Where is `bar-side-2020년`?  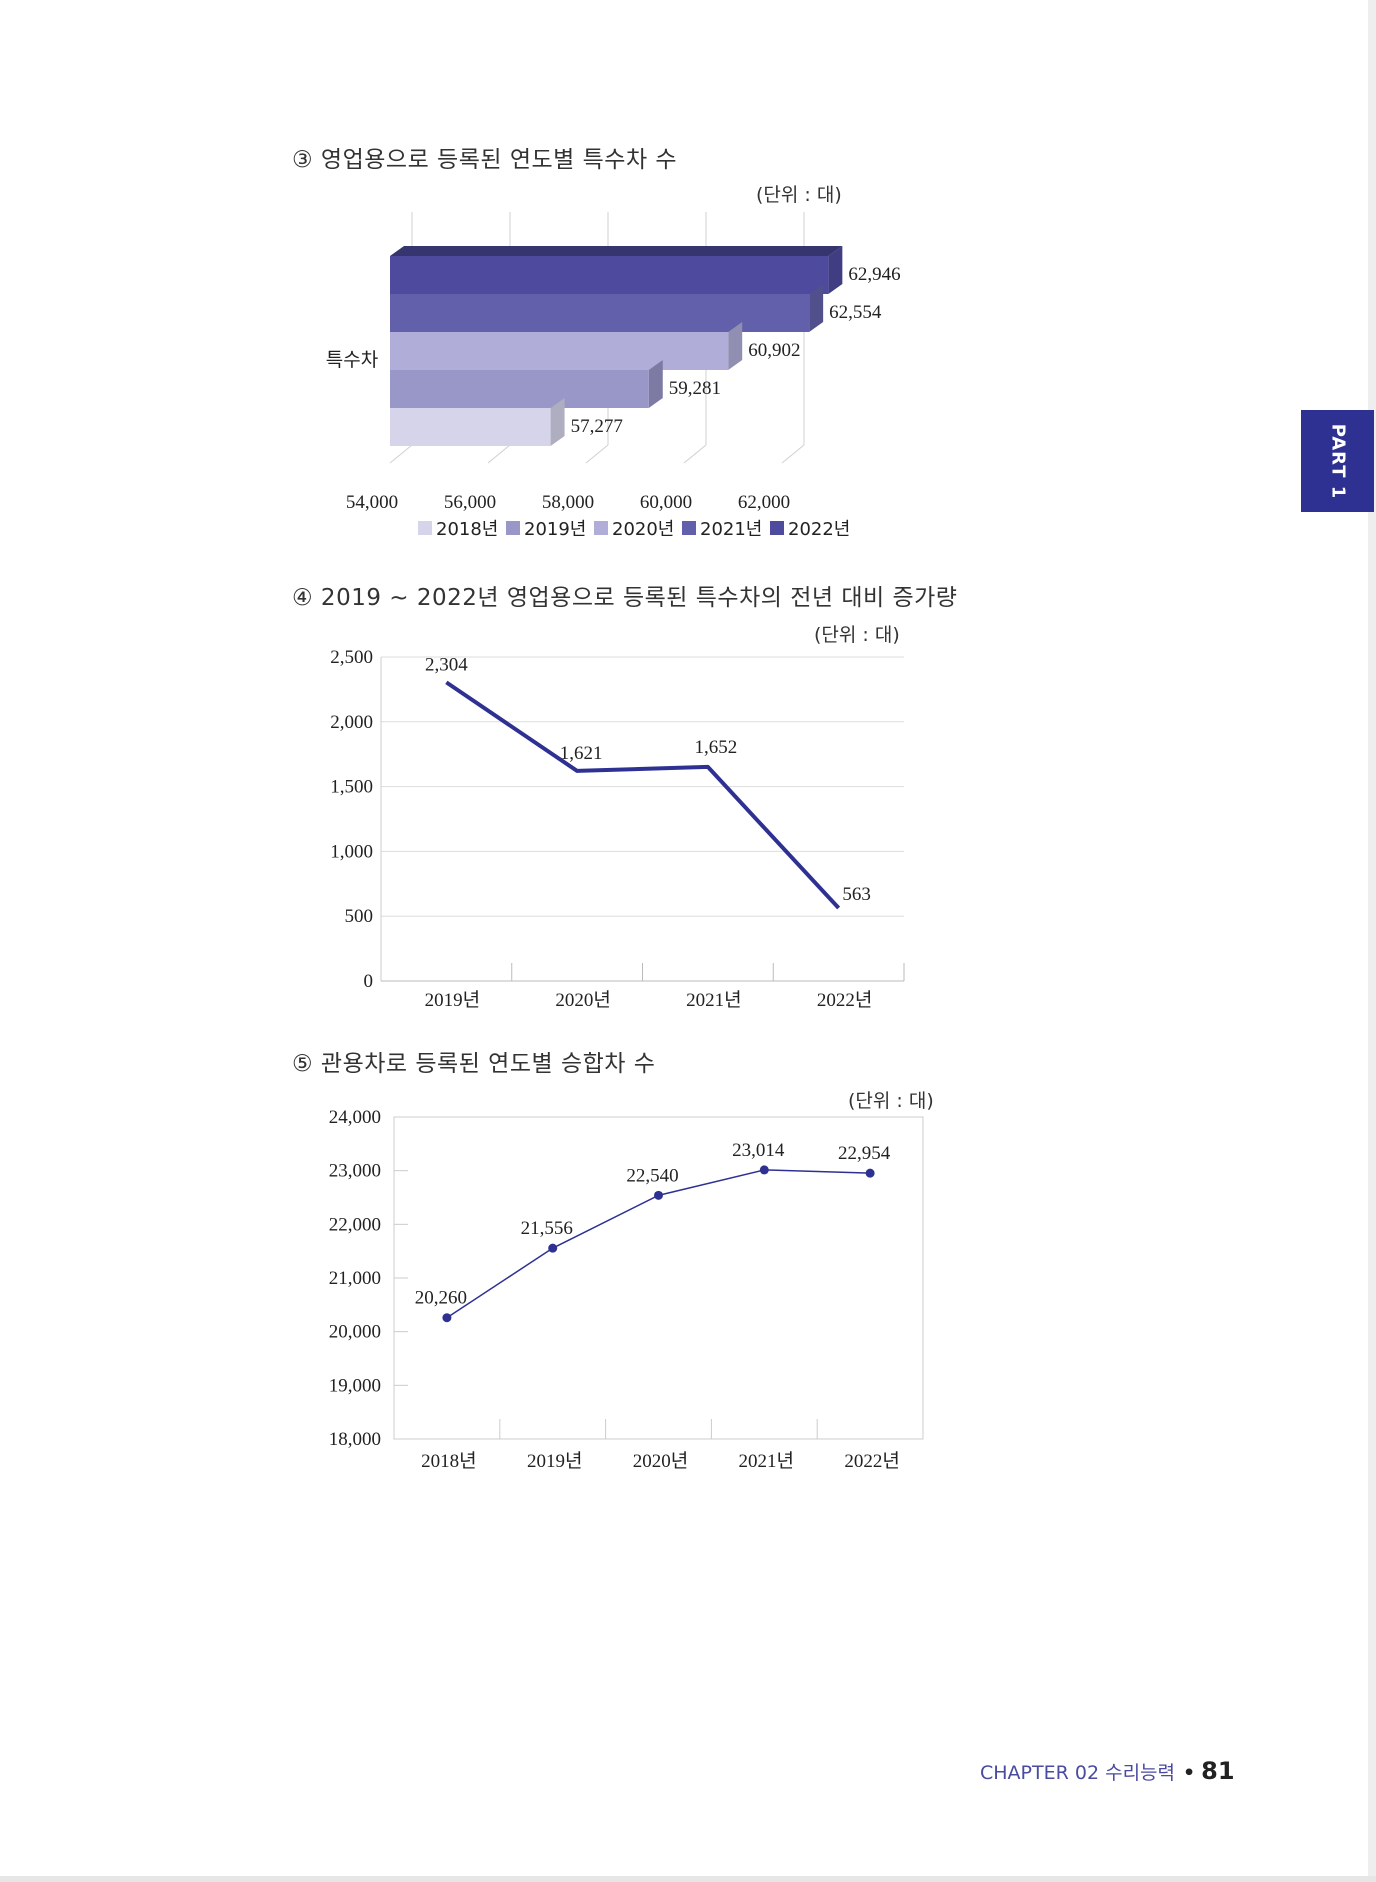 bar-side-2020년 is located at coordinates (735, 346).